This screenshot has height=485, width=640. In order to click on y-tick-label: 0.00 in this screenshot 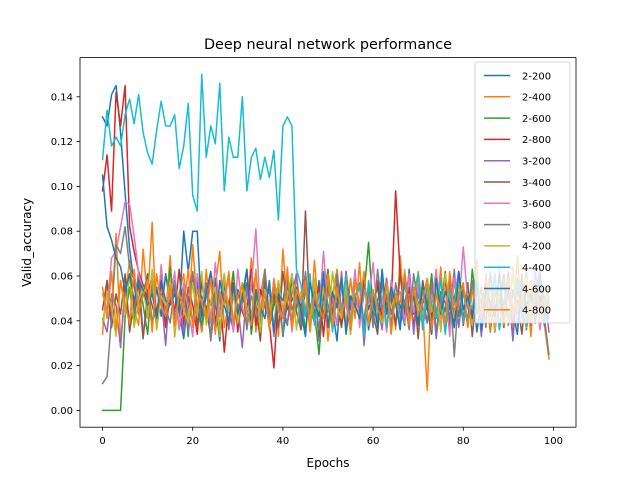, I will do `click(62, 411)`.